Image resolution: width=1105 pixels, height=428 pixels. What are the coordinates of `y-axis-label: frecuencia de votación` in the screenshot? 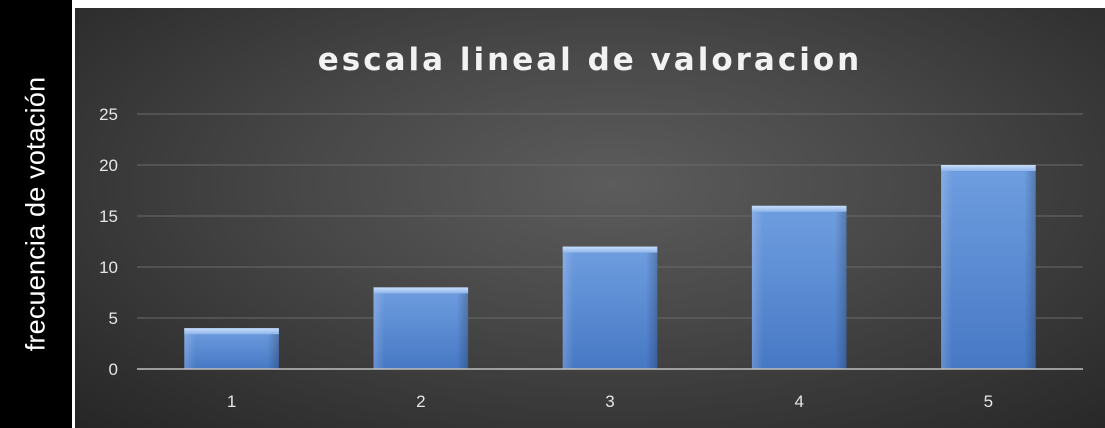 It's located at (35, 214).